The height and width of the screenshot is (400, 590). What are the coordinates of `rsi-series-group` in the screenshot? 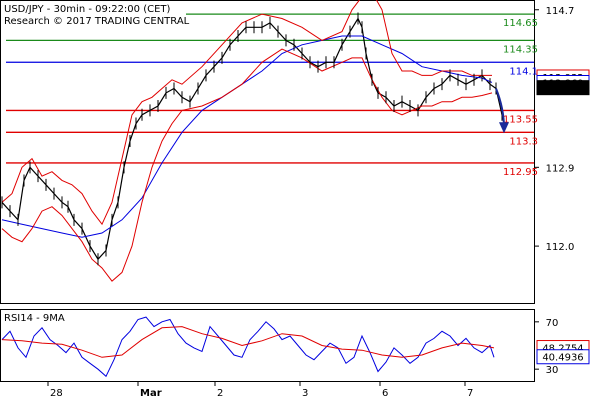 It's located at (248, 347).